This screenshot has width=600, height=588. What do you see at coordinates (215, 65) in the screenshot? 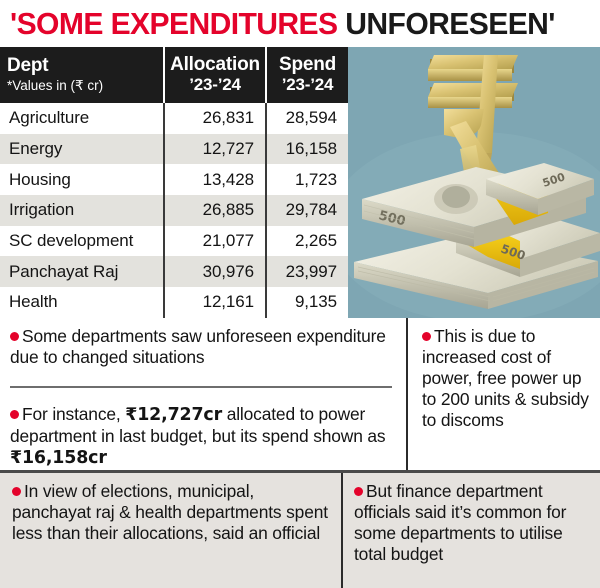
I see `column-header-allocation-label: Allocation` at bounding box center [215, 65].